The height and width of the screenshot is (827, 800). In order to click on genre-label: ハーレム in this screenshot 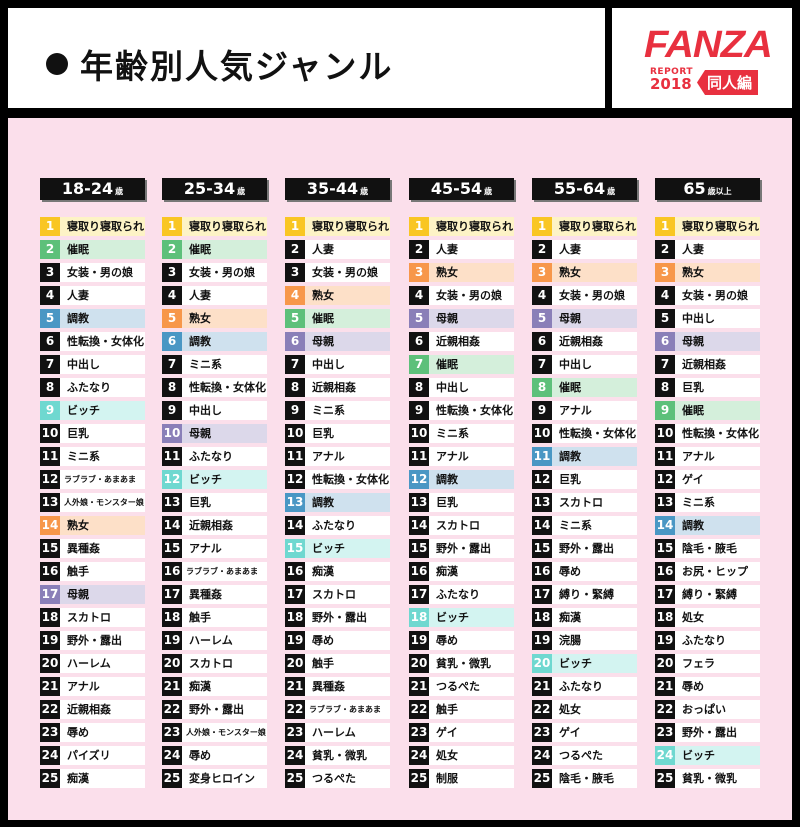, I will do `click(89, 663)`.